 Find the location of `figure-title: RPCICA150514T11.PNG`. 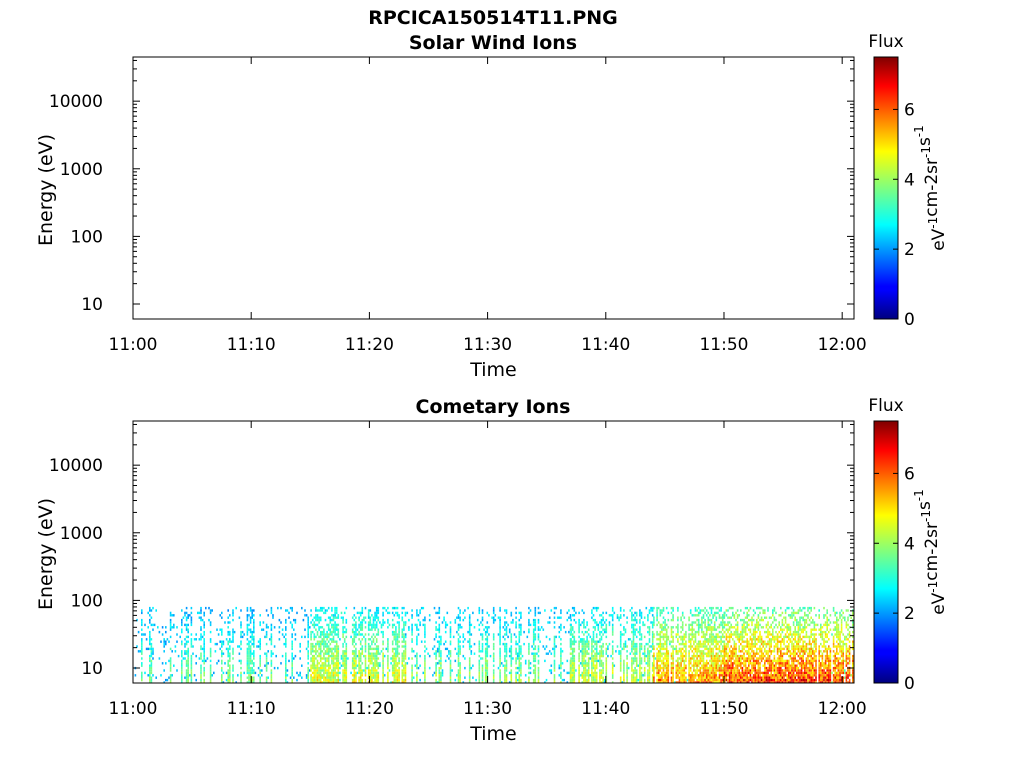

figure-title: RPCICA150514T11.PNG is located at coordinates (493, 18).